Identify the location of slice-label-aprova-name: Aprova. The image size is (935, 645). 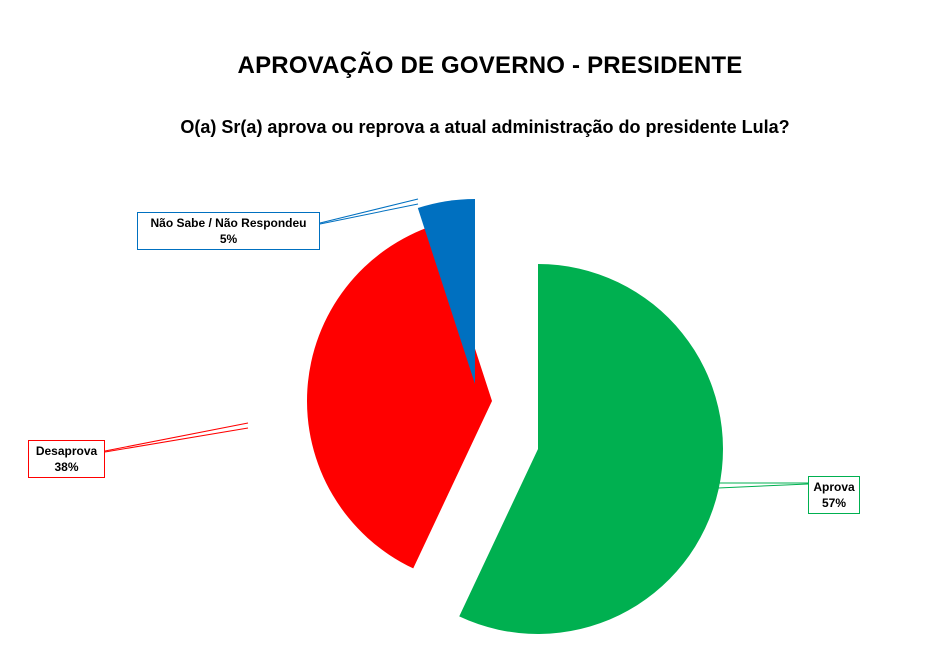
(834, 487).